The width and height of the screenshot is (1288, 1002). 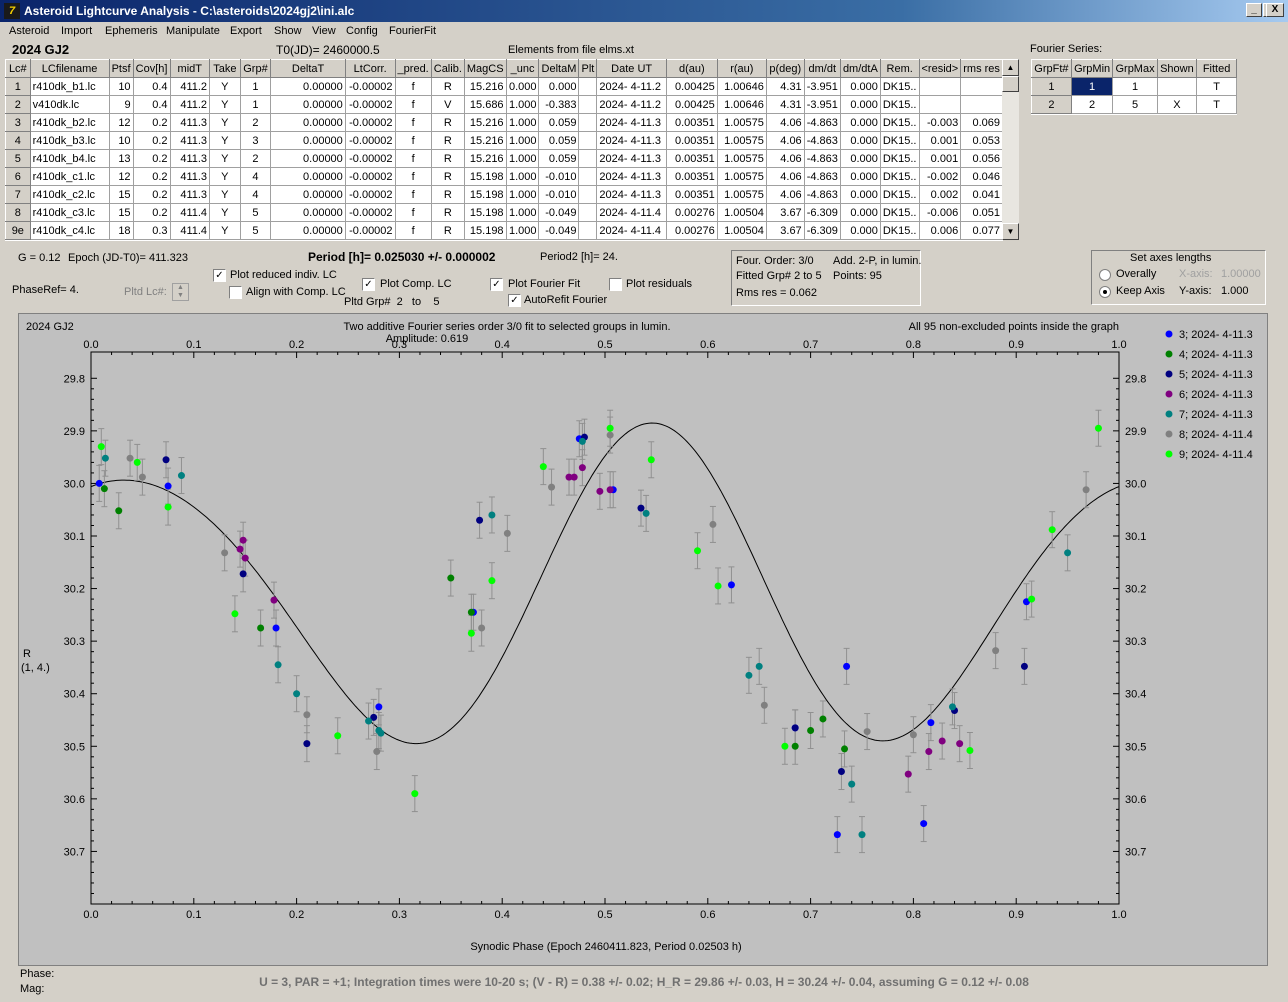 I want to click on lc-cell: 15.686, so click(x=485, y=104).